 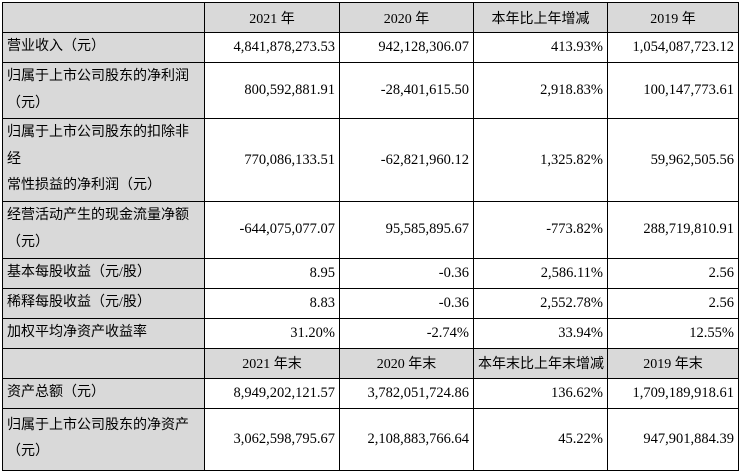 What do you see at coordinates (103, 333) in the screenshot?
I see `row-label-weighted-roe: 加权平均净资产收益率` at bounding box center [103, 333].